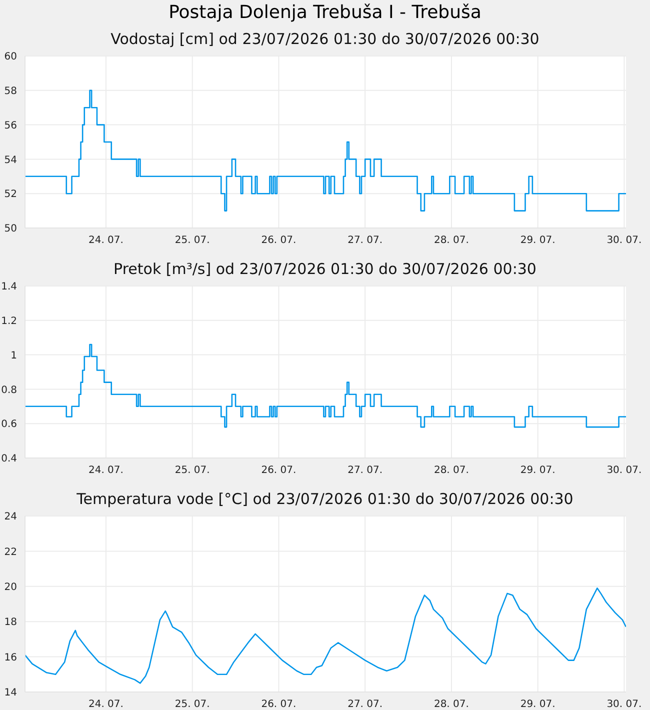 Image resolution: width=650 pixels, height=710 pixels. Describe the element at coordinates (9, 390) in the screenshot. I see `y-tick-label: 0.8` at that location.